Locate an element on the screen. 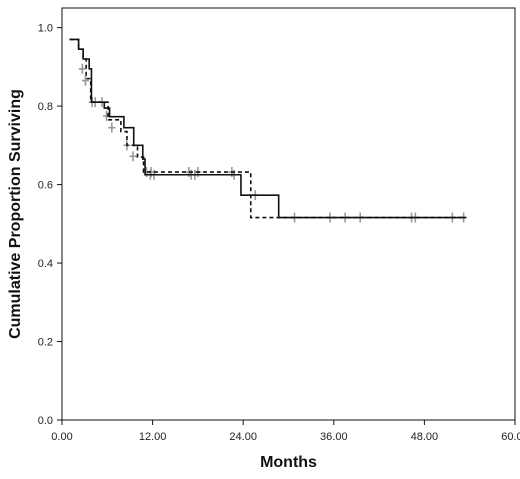  x-tick-label: 0.00 is located at coordinates (61, 437).